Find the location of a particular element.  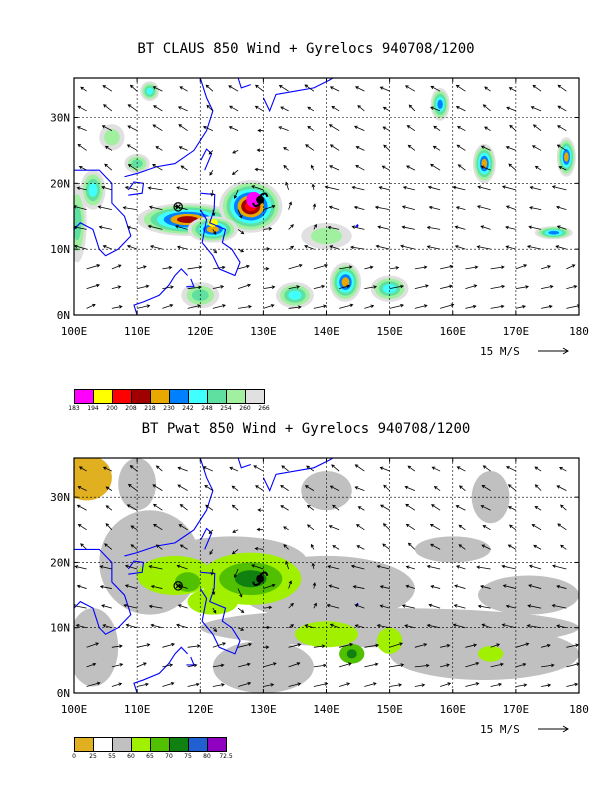

pwat-x-tick-label: 140E is located at coordinates (326, 709).